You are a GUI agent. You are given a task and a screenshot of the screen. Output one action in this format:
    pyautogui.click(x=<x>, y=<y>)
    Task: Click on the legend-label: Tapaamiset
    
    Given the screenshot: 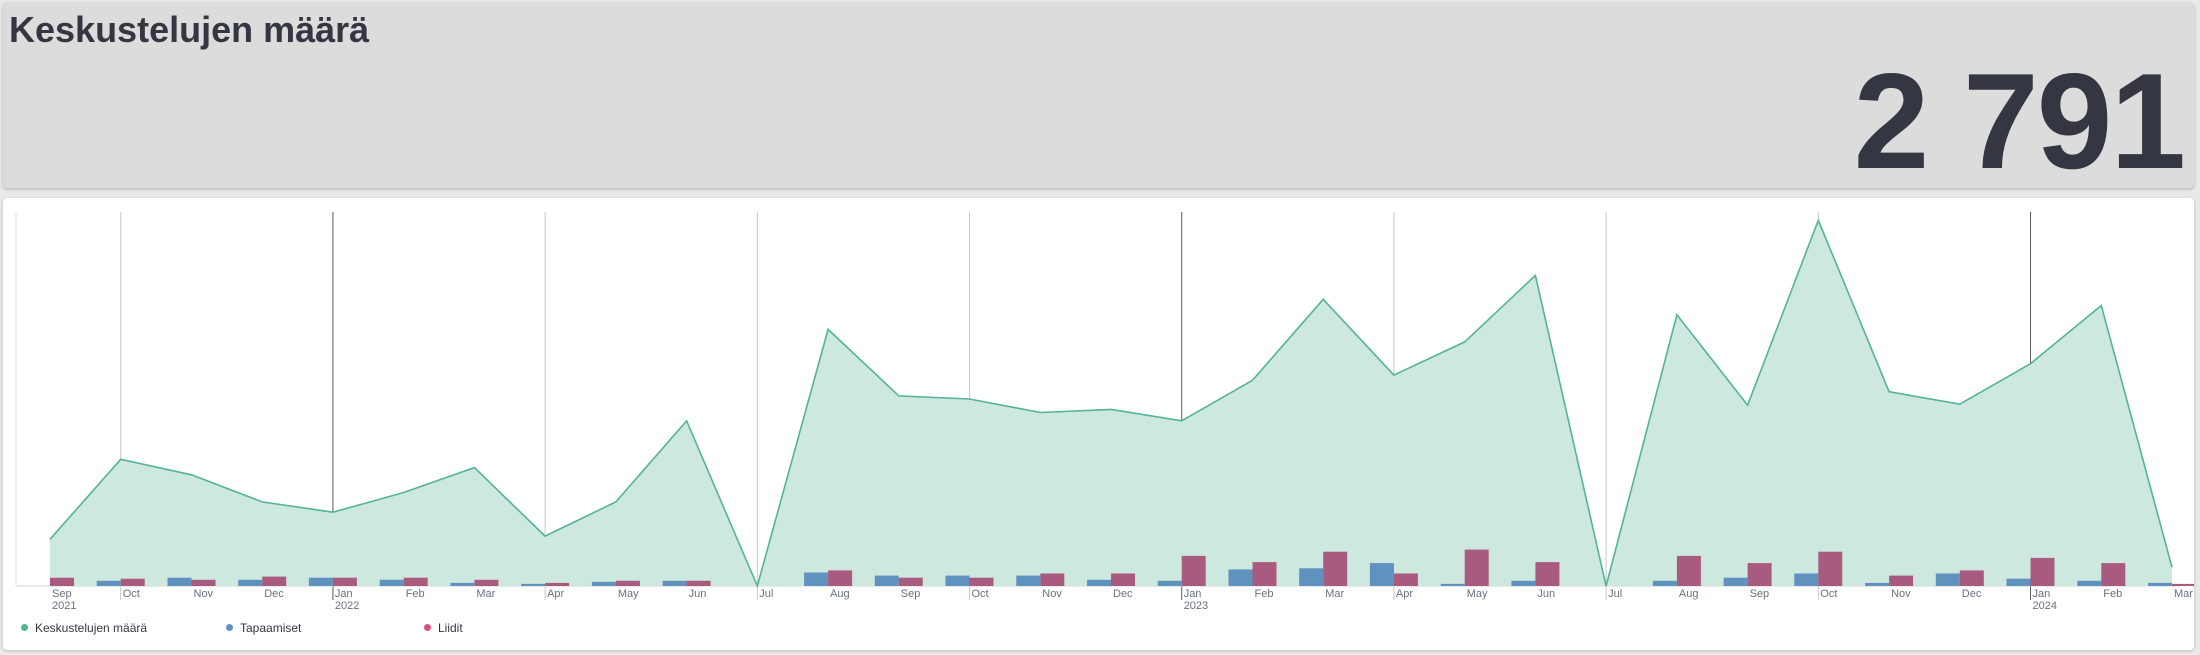 What is the action you would take?
    pyautogui.click(x=271, y=628)
    